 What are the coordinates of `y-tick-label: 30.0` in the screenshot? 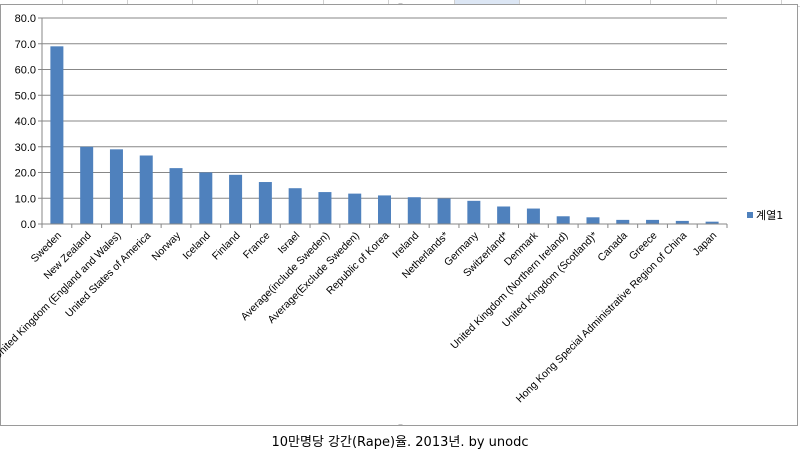 It's located at (25, 148).